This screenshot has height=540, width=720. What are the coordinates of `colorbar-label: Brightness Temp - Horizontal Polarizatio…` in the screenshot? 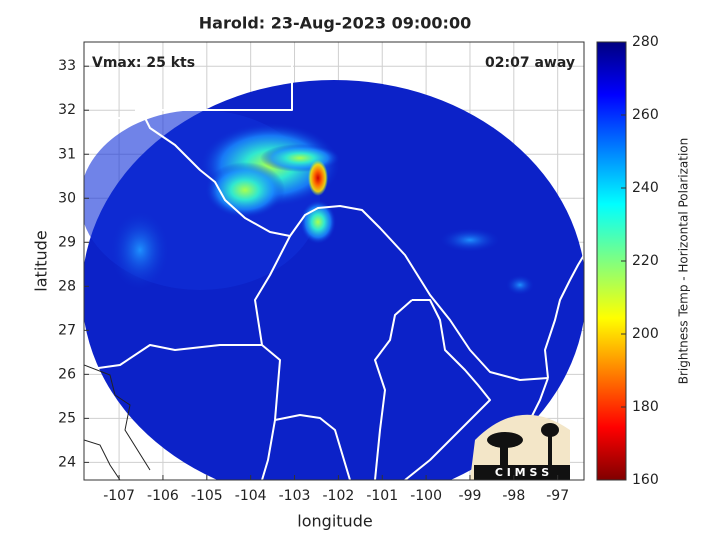 It's located at (684, 261).